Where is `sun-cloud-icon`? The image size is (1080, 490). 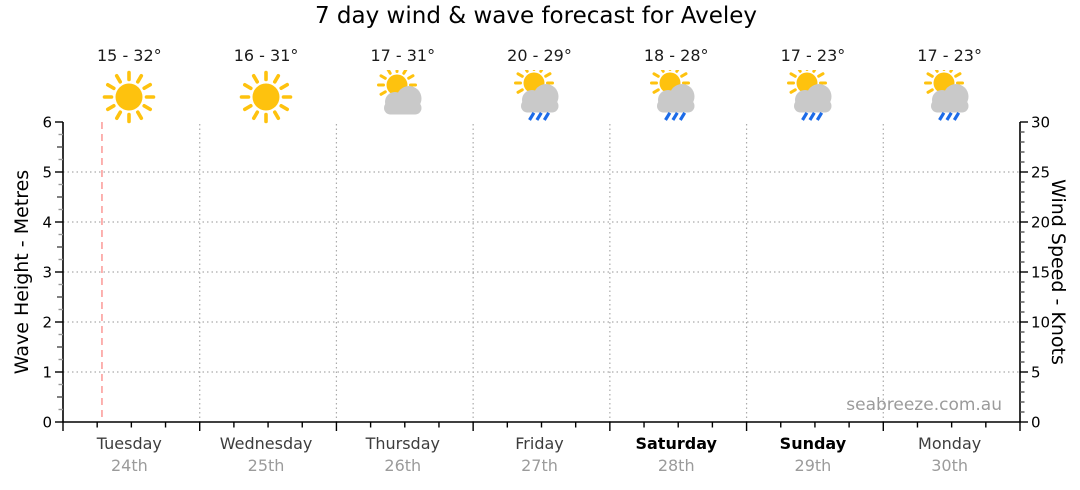 sun-cloud-icon is located at coordinates (399, 90).